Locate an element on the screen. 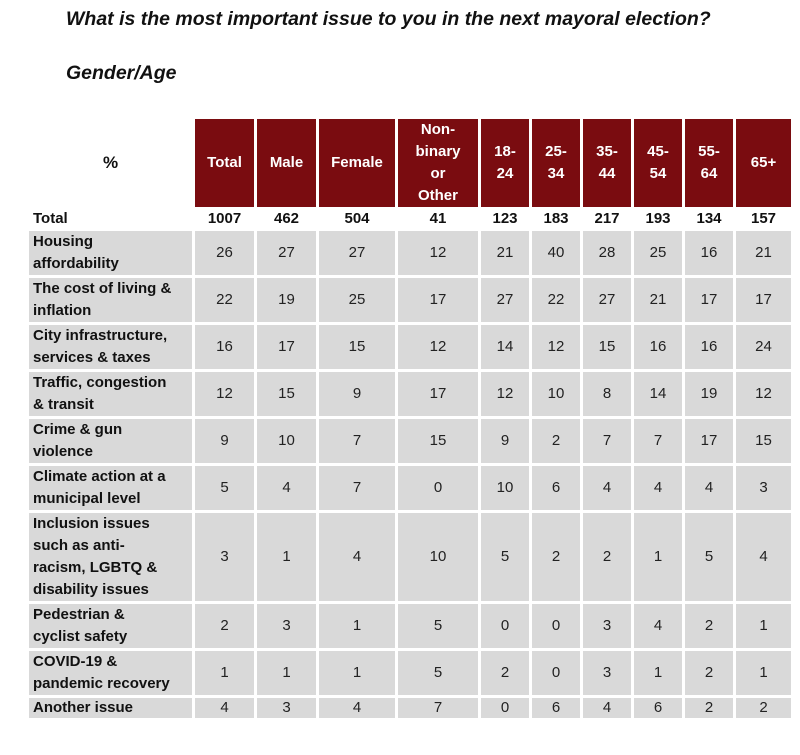 This screenshot has width=800, height=755. row-label: Crime & gun violence is located at coordinates (110, 441).